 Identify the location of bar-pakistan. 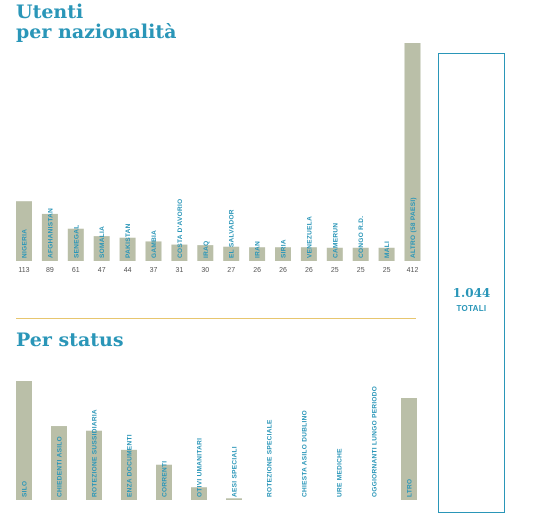
(127, 249).